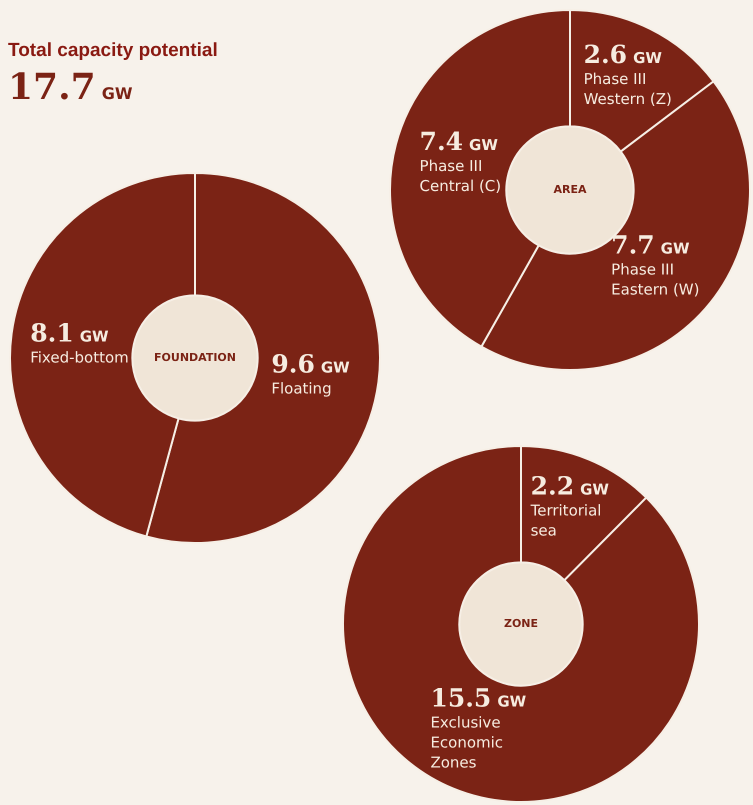 The width and height of the screenshot is (753, 805). Describe the element at coordinates (650, 245) in the screenshot. I see `data-label: 7.7 GW` at that location.